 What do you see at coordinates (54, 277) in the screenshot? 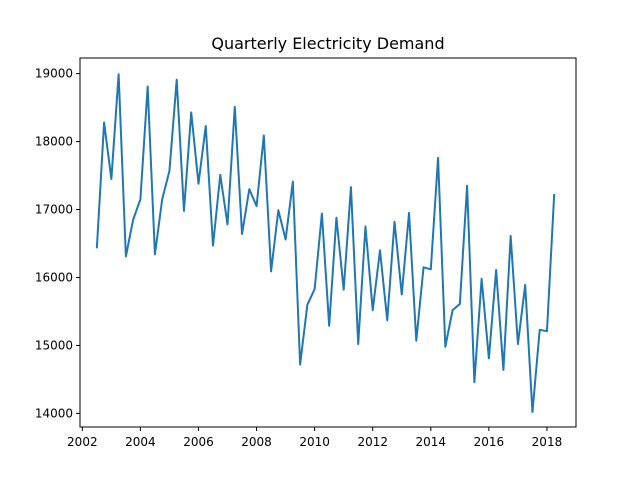
I see `y-tick-label: 16000` at bounding box center [54, 277].